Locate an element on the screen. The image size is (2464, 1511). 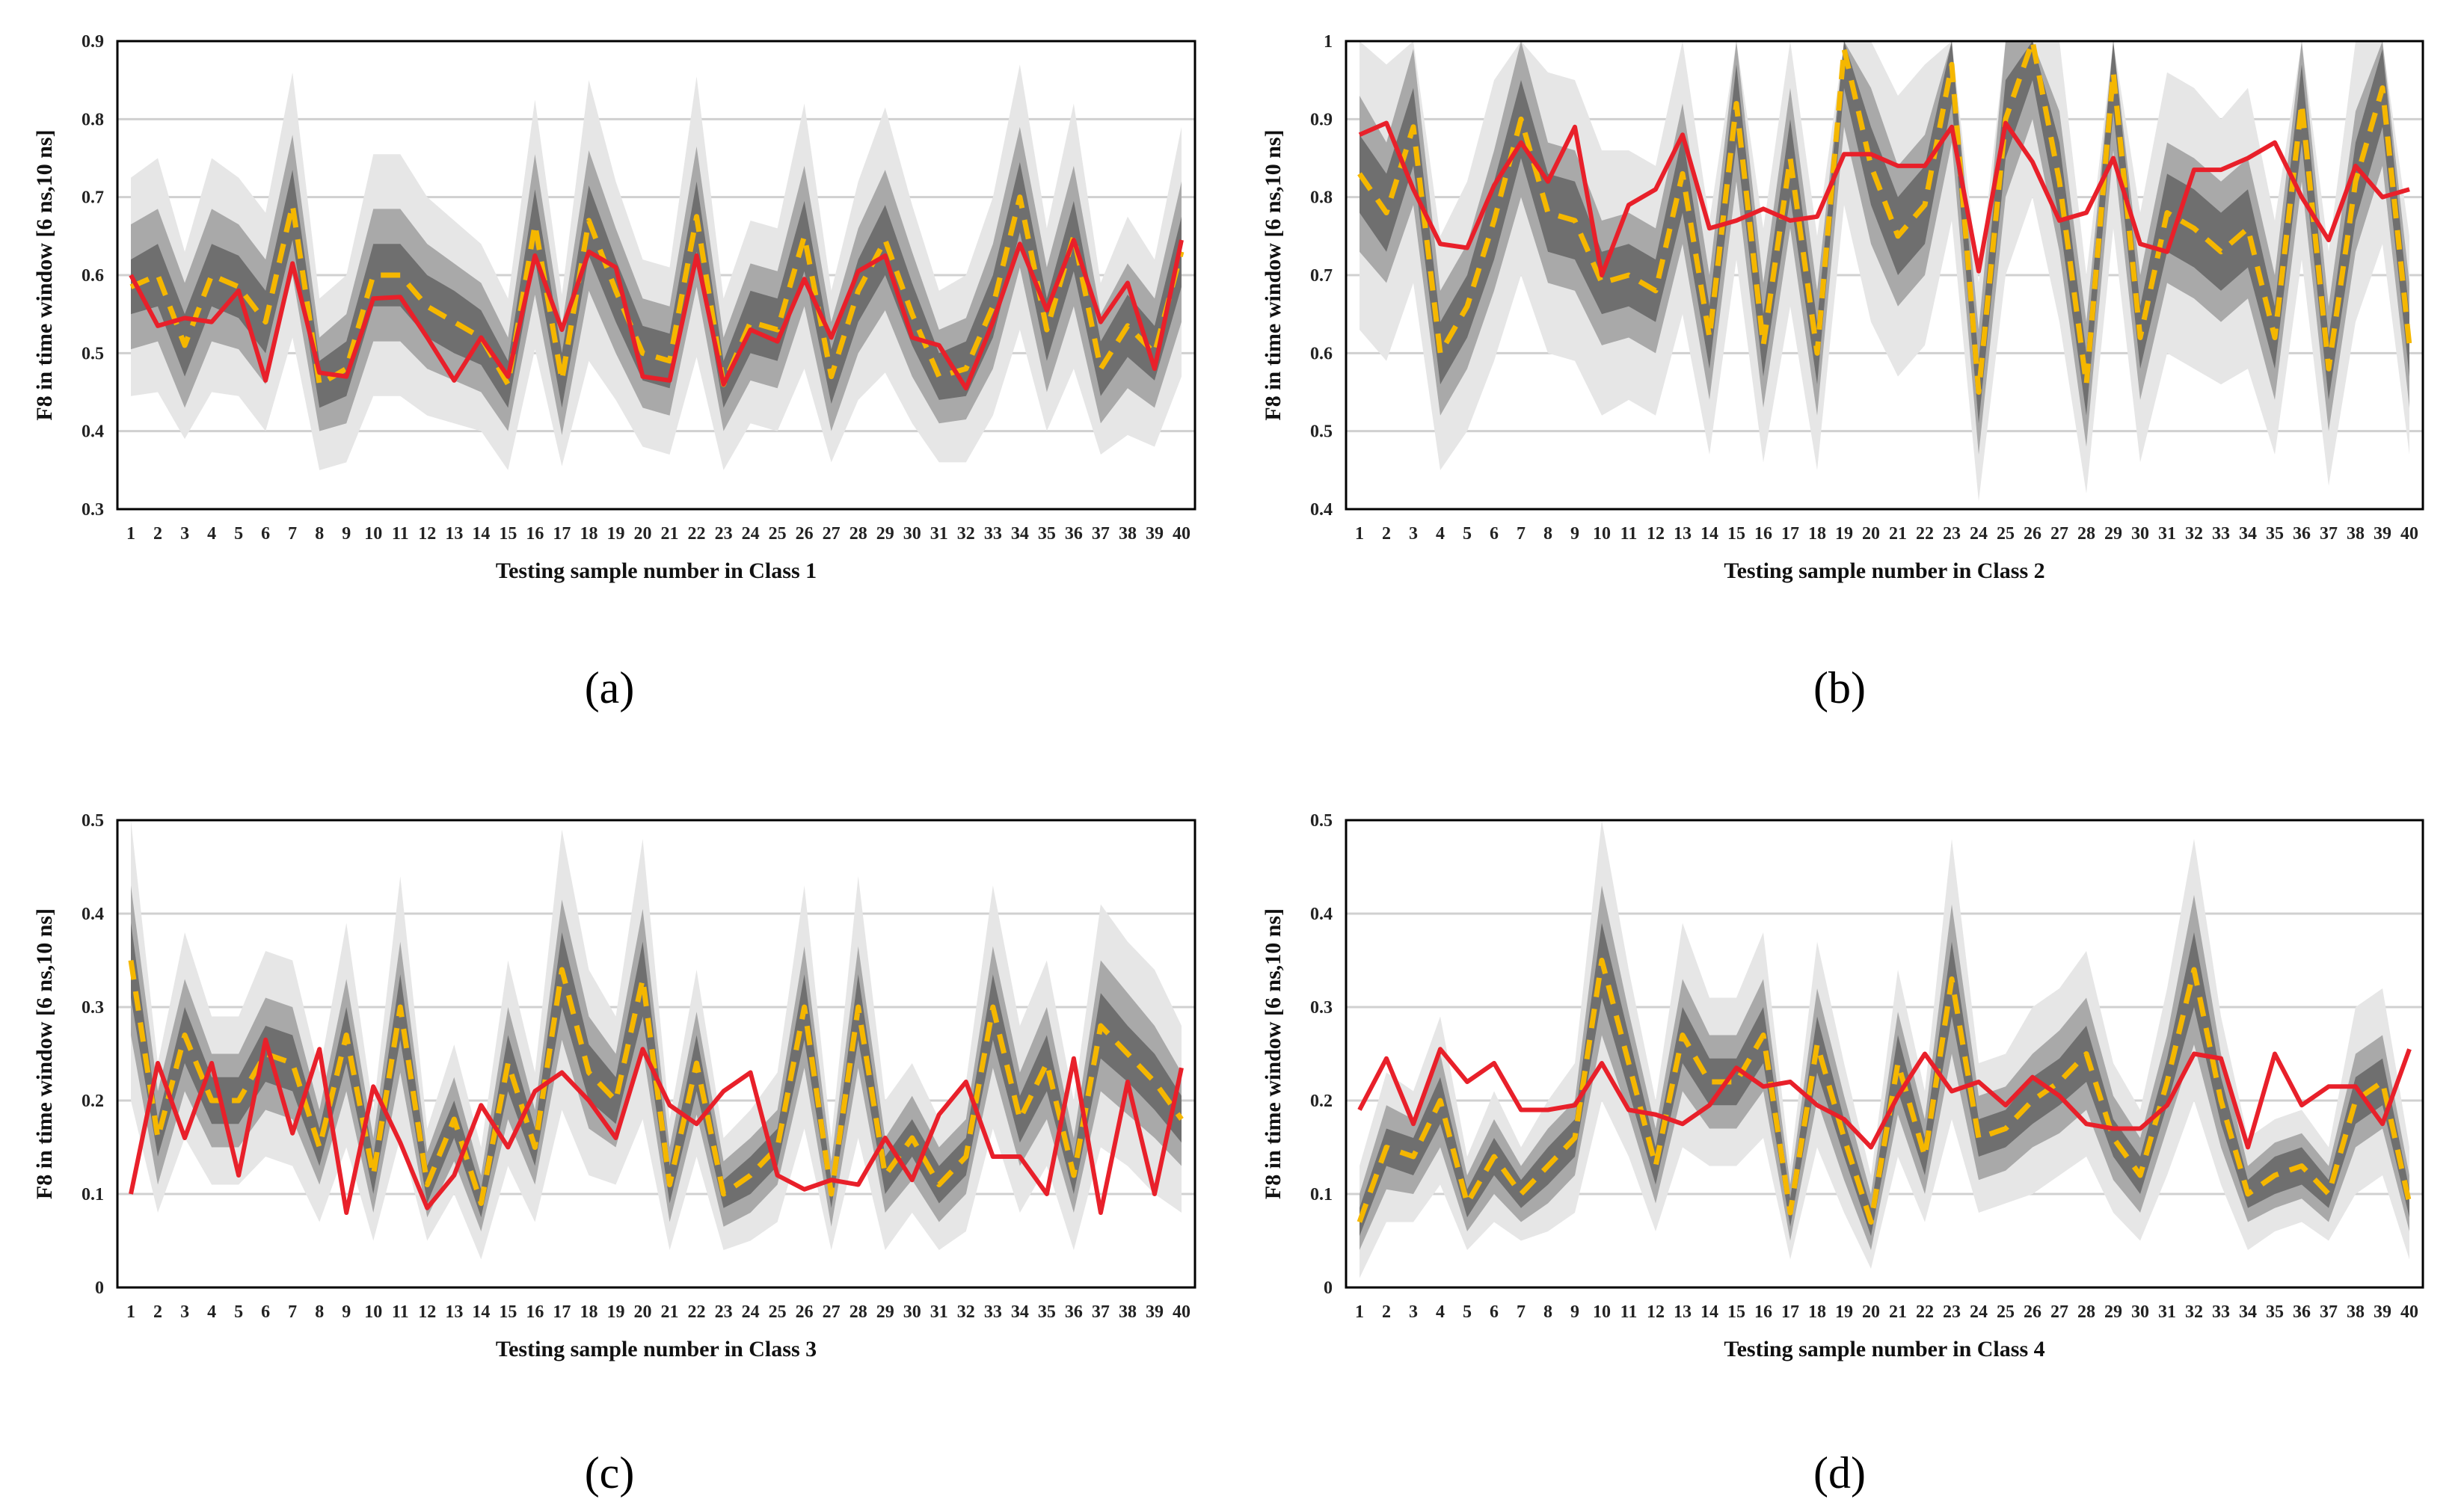
y-tick-label: 0.8 is located at coordinates (93, 120).